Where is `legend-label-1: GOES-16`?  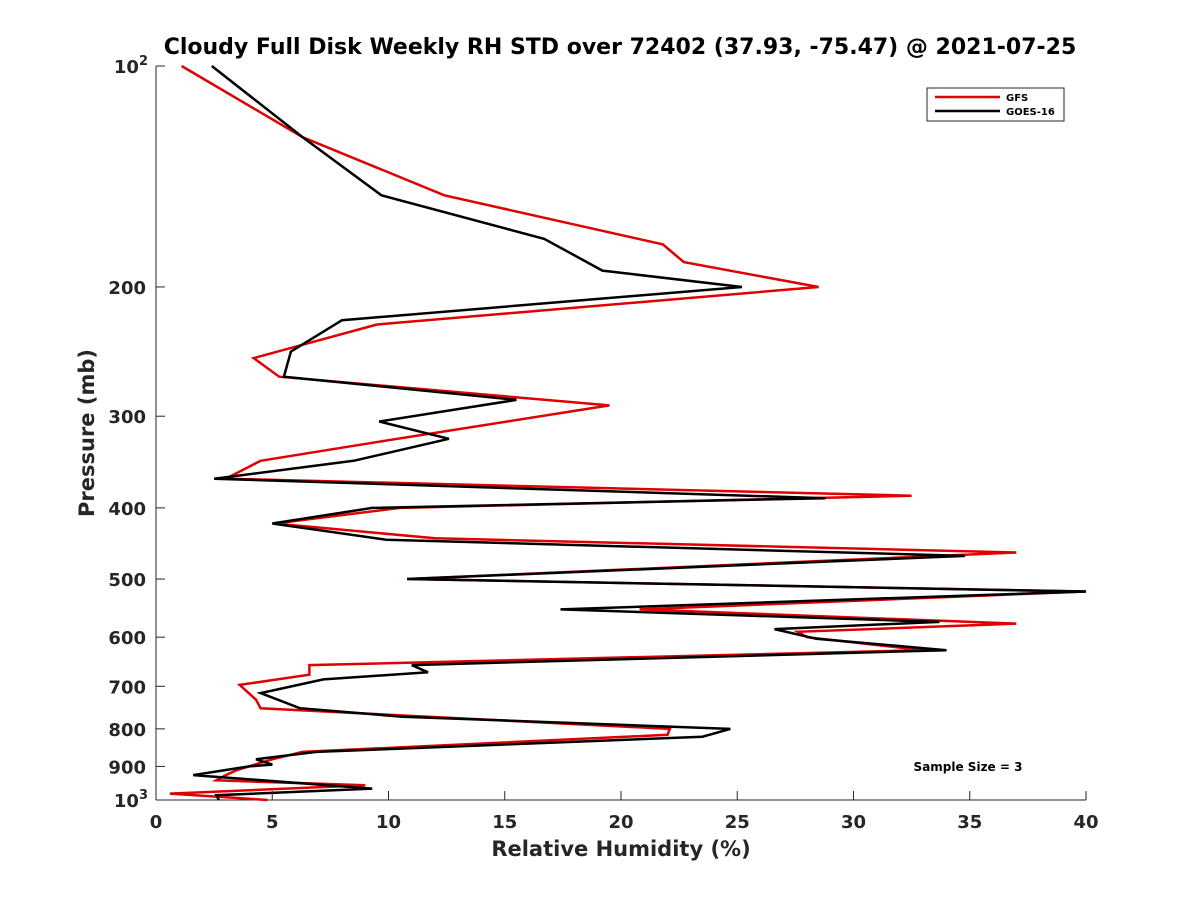 legend-label-1: GOES-16 is located at coordinates (1030, 112).